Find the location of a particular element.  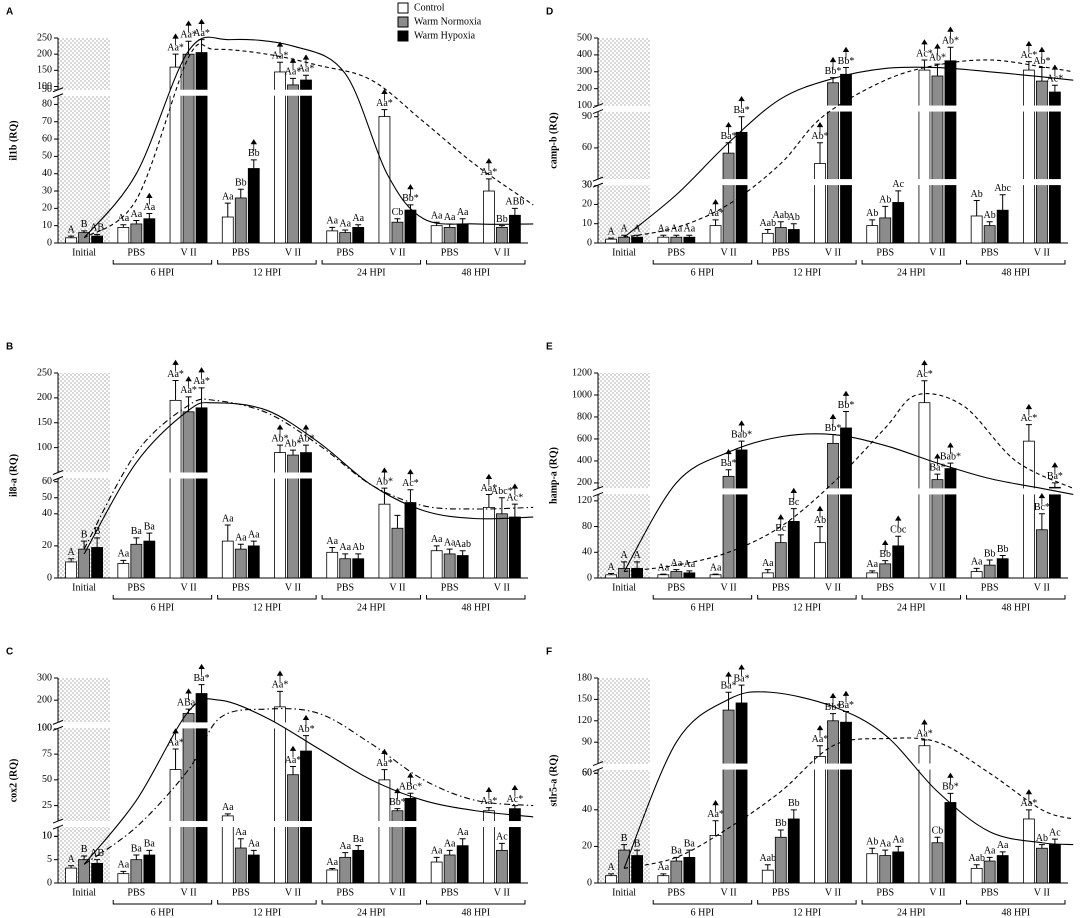

x-tick-label: V II is located at coordinates (502, 252).